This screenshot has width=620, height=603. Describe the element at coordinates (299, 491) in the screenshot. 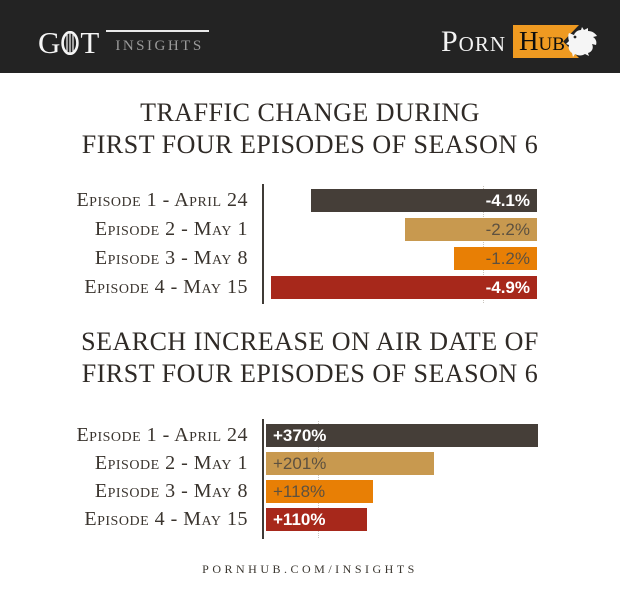

I see `bar-value-label: +118%` at that location.